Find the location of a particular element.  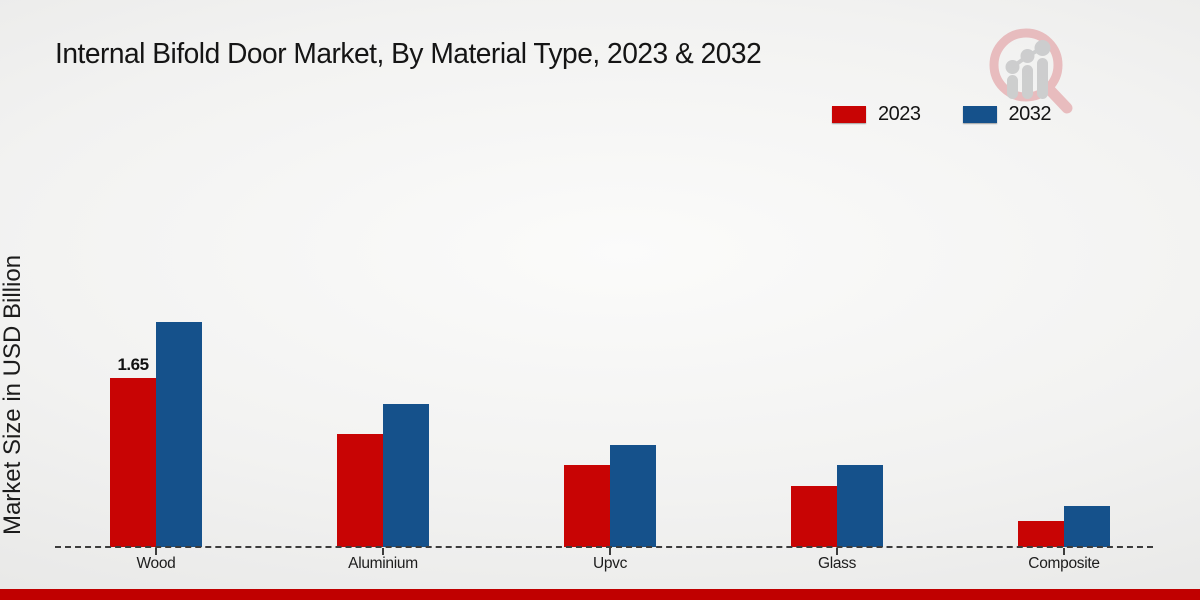

x-axis-tick-wood is located at coordinates (156, 551).